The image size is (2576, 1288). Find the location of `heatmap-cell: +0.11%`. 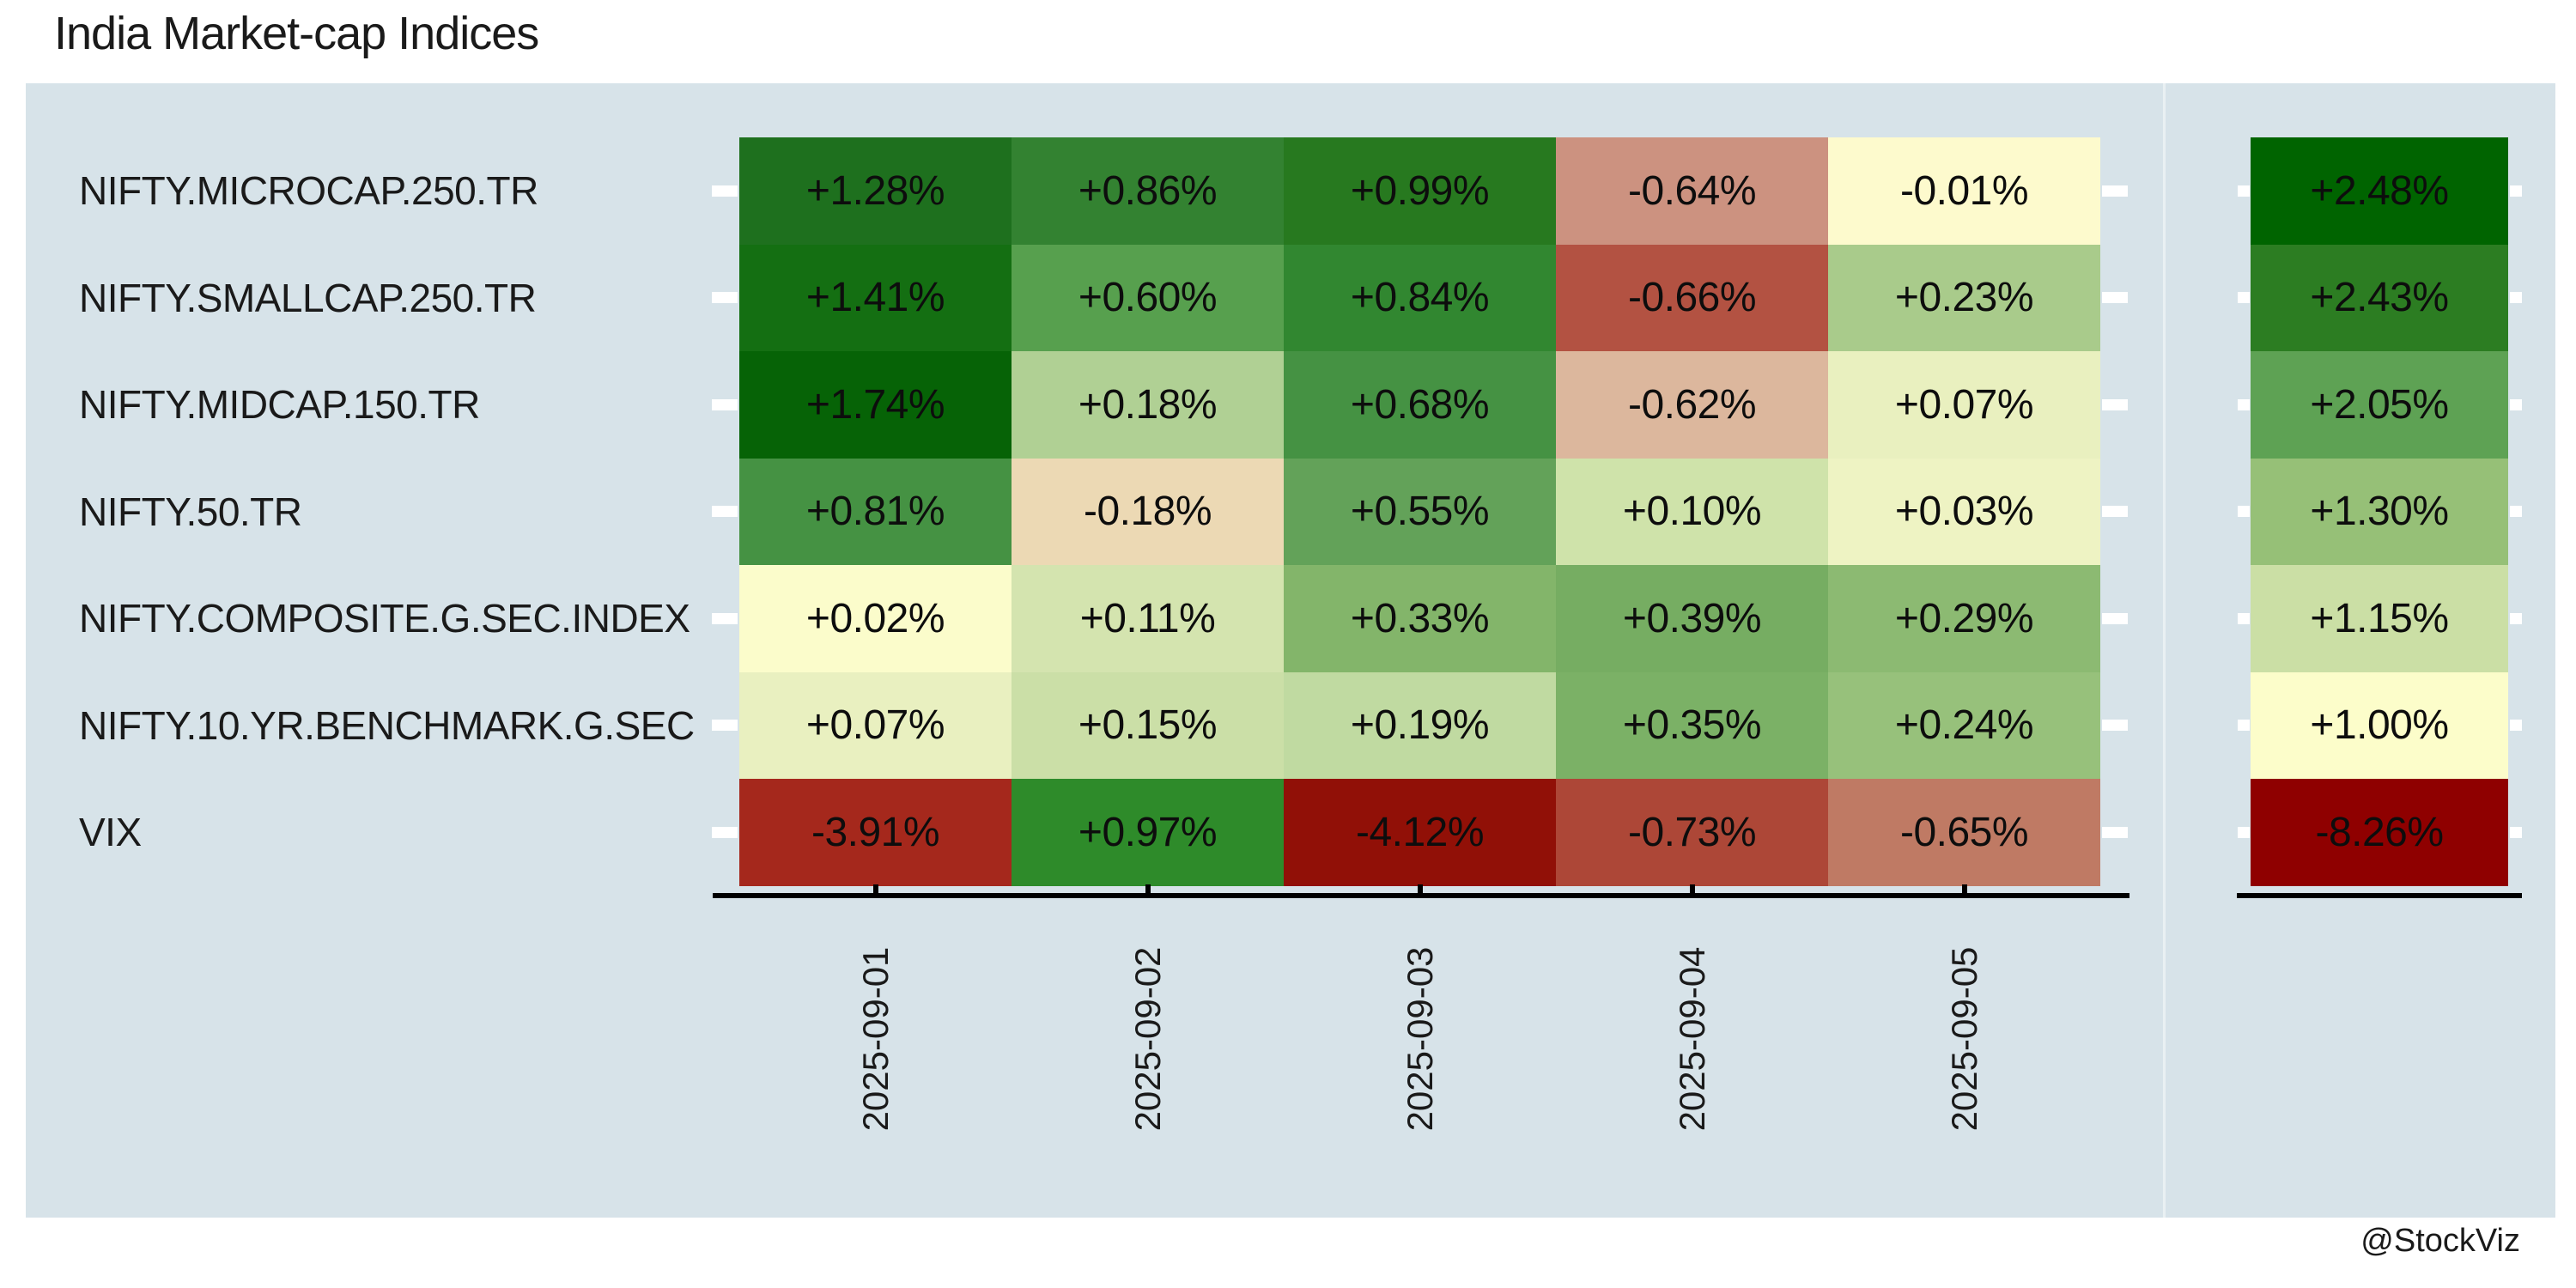

heatmap-cell: +0.11% is located at coordinates (1148, 618).